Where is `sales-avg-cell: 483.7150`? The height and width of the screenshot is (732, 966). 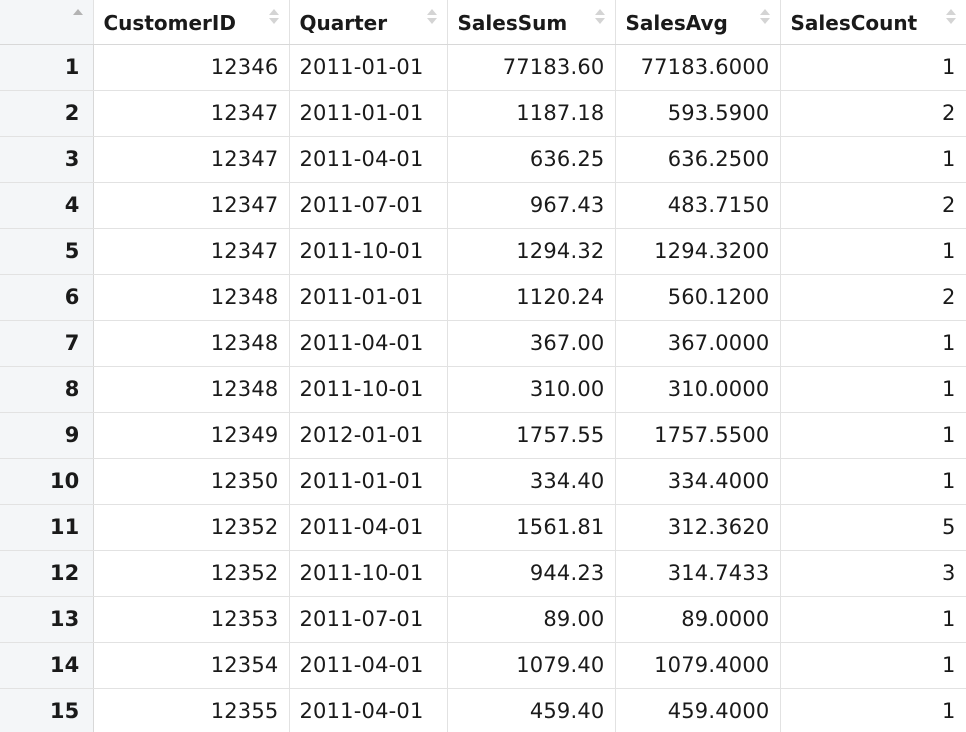
sales-avg-cell: 483.7150 is located at coordinates (698, 205).